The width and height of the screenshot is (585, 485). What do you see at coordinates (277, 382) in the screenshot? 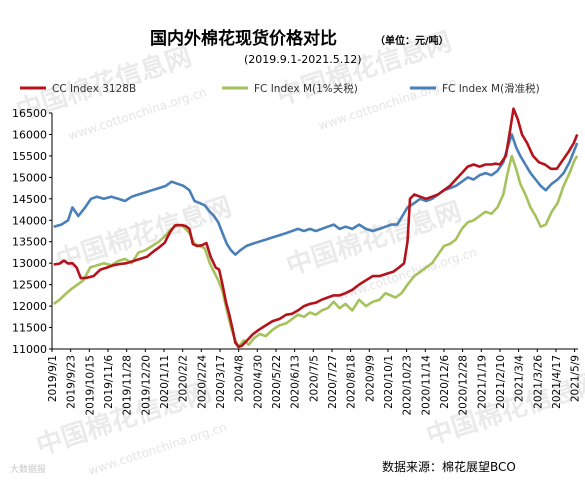
I see `x-tick-label: 2020/5/22` at bounding box center [277, 382].